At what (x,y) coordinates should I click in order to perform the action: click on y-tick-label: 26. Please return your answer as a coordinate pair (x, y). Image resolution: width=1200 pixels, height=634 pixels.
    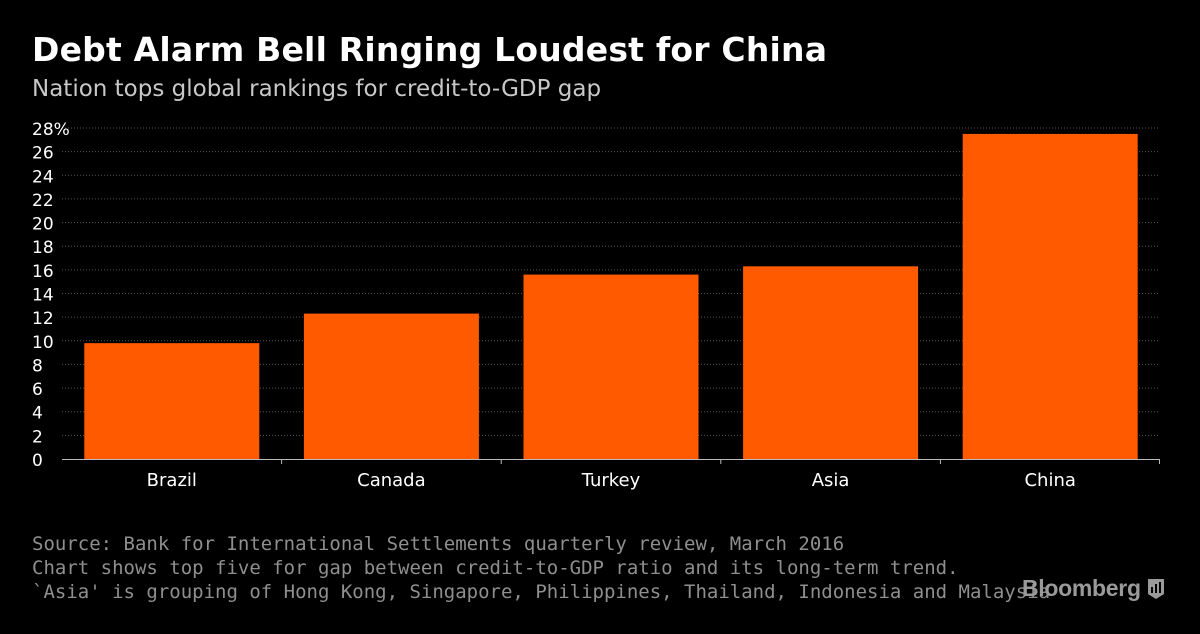
    Looking at the image, I should click on (43, 154).